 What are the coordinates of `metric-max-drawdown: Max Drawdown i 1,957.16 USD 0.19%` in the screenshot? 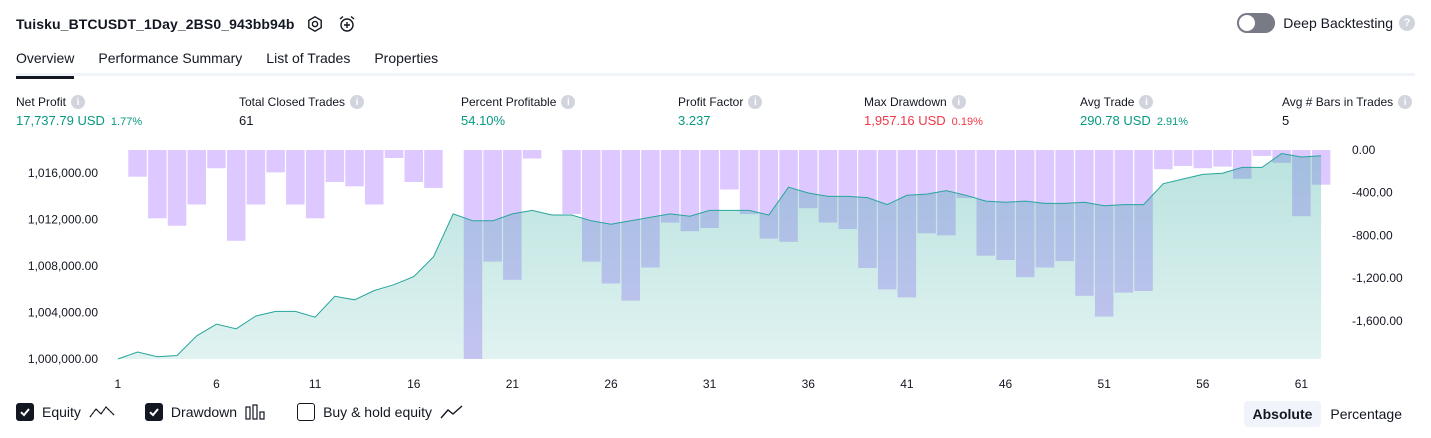 It's located at (923, 111).